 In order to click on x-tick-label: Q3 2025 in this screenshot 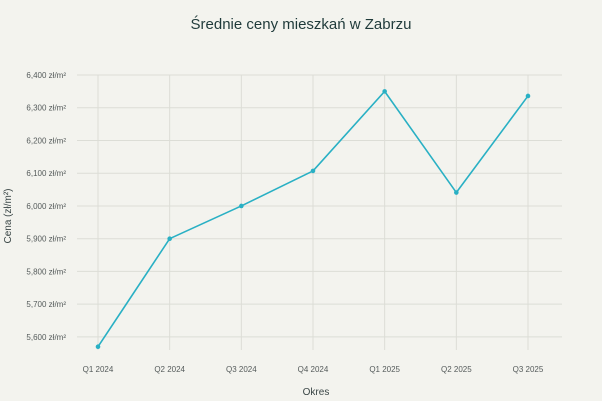, I will do `click(528, 369)`.